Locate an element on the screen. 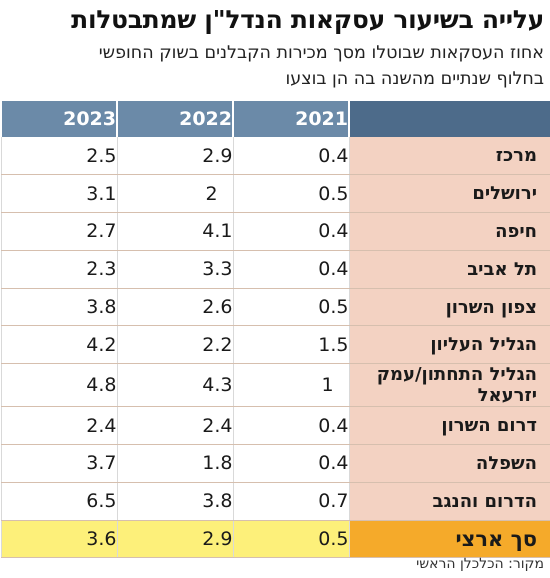 This screenshot has height=578, width=550. value-2023-cell: 2.4 is located at coordinates (58, 426).